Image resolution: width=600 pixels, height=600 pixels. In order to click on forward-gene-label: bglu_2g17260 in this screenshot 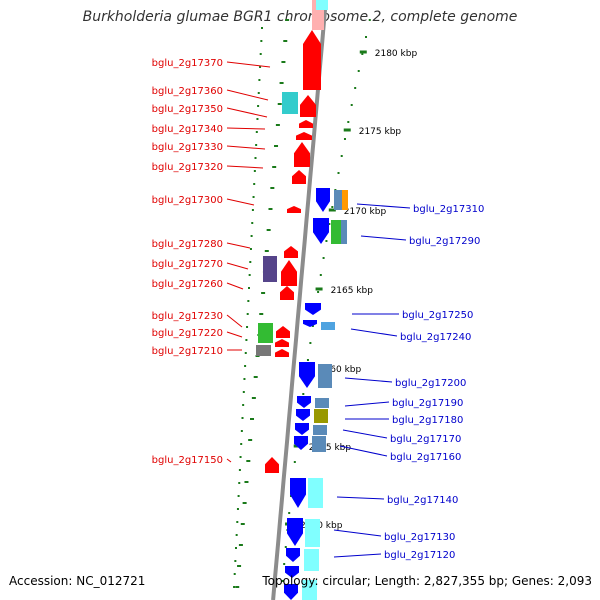, I will do `click(187, 284)`.